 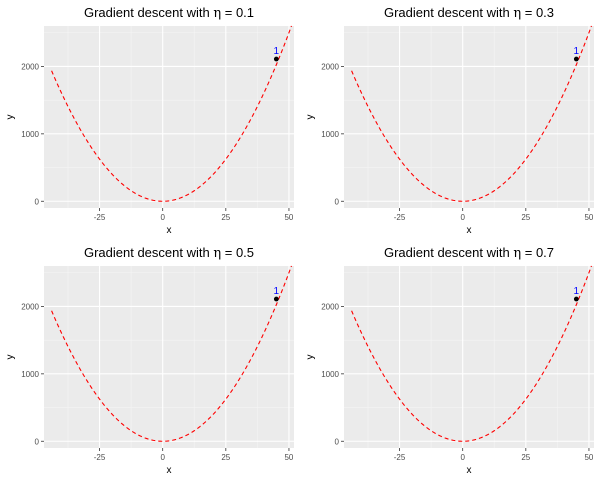 What do you see at coordinates (537, 252) in the screenshot?
I see `title-suffix: = 0.7` at bounding box center [537, 252].